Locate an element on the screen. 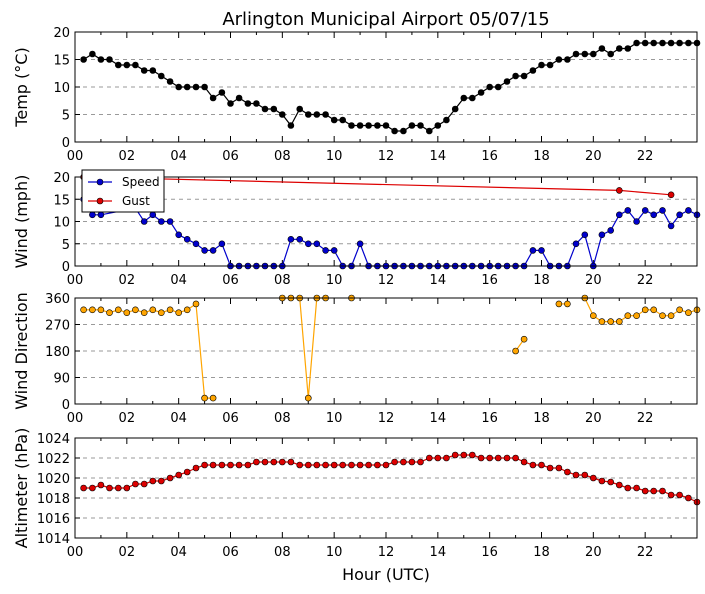 The height and width of the screenshot is (594, 705). altimeter-ytick-label: 1016 is located at coordinates (53, 519).